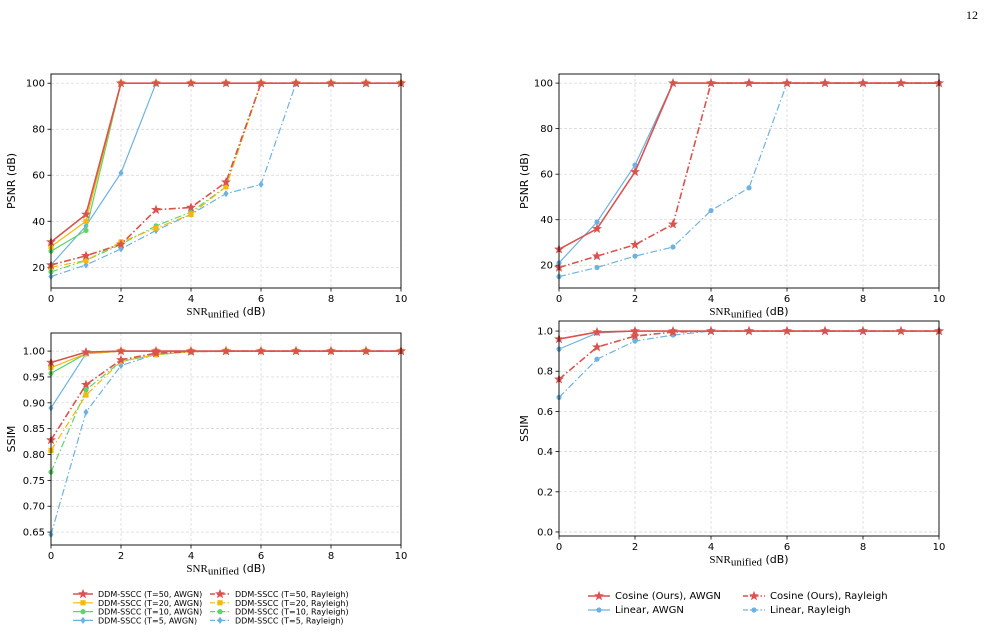  I want to click on legend-label: Linear, Rayleigh, so click(810, 610).